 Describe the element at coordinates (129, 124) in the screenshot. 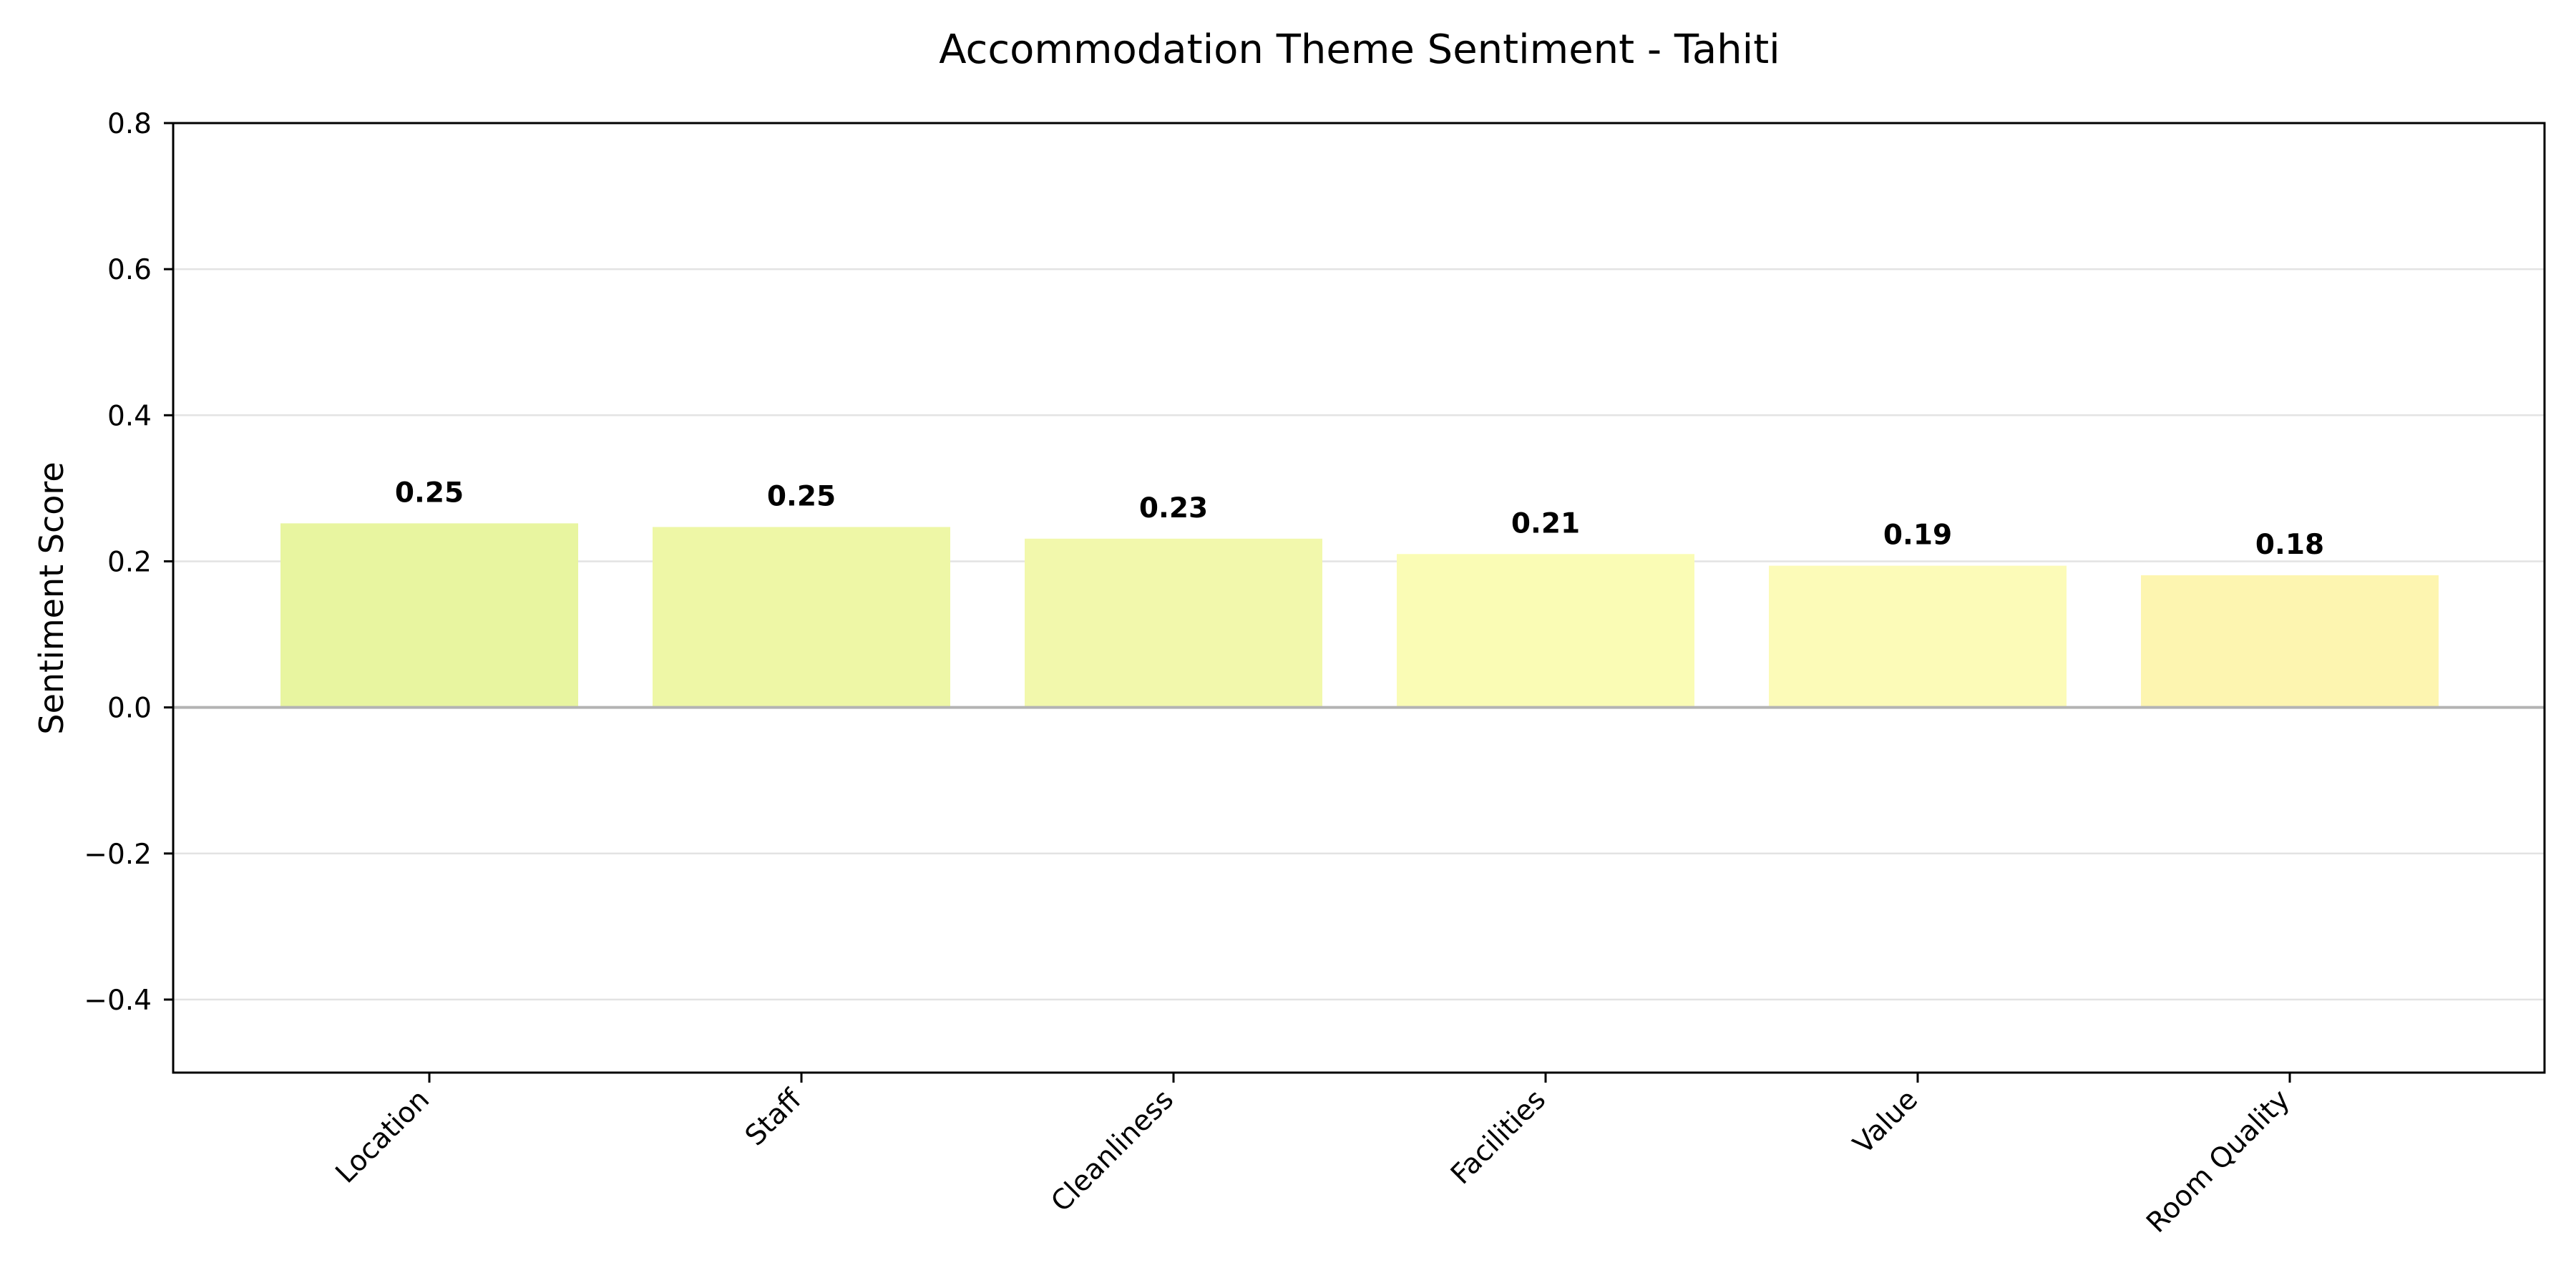

I see `y-tick-label: 0.8` at that location.